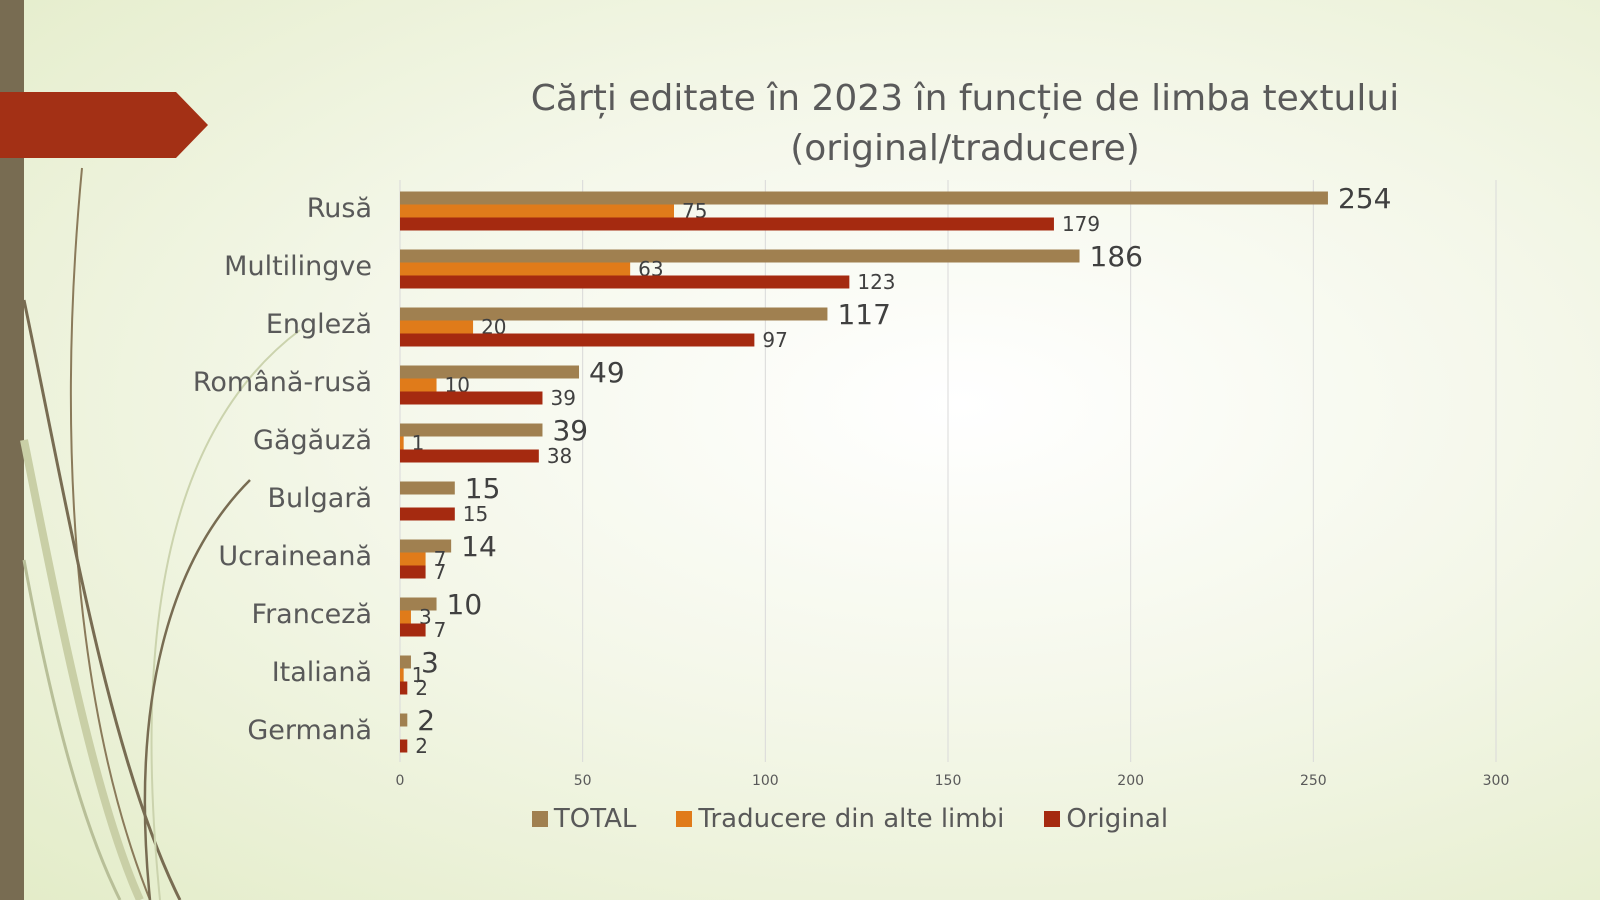 This screenshot has width=1600, height=900. What do you see at coordinates (1117, 819) in the screenshot?
I see `legend-label-original: Original` at bounding box center [1117, 819].